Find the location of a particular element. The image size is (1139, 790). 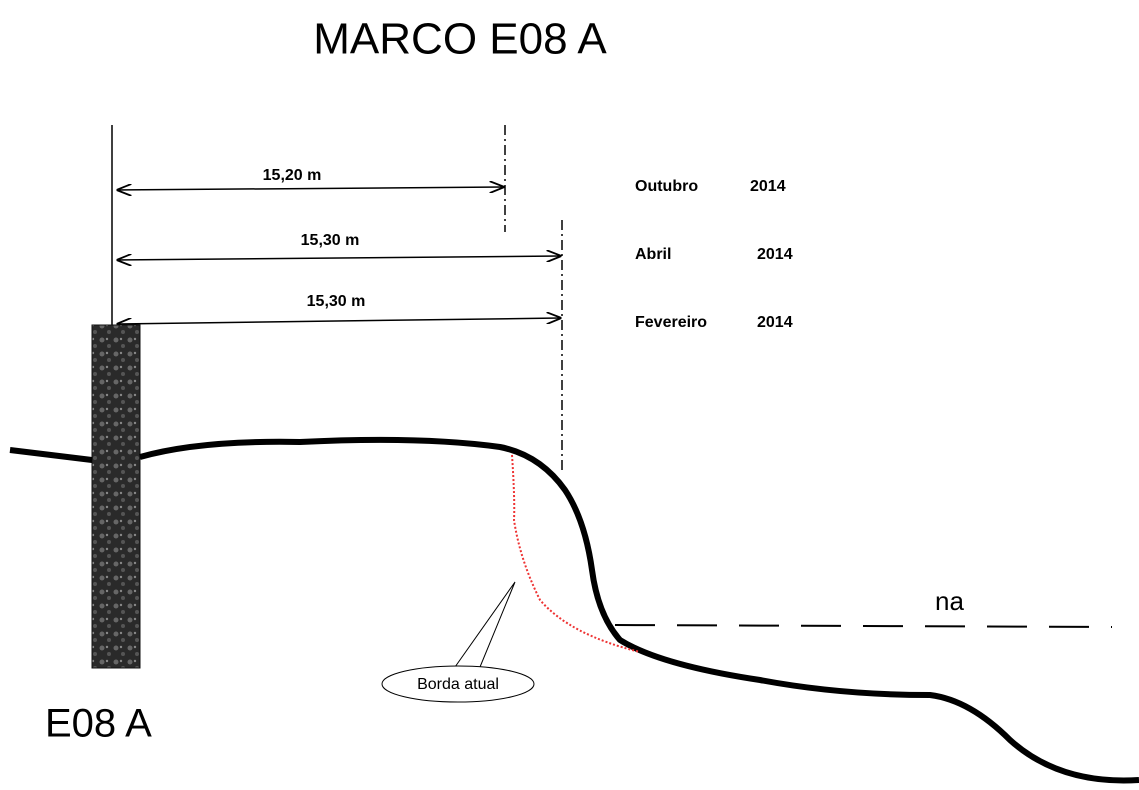

current-edge is located at coordinates (576, 553).